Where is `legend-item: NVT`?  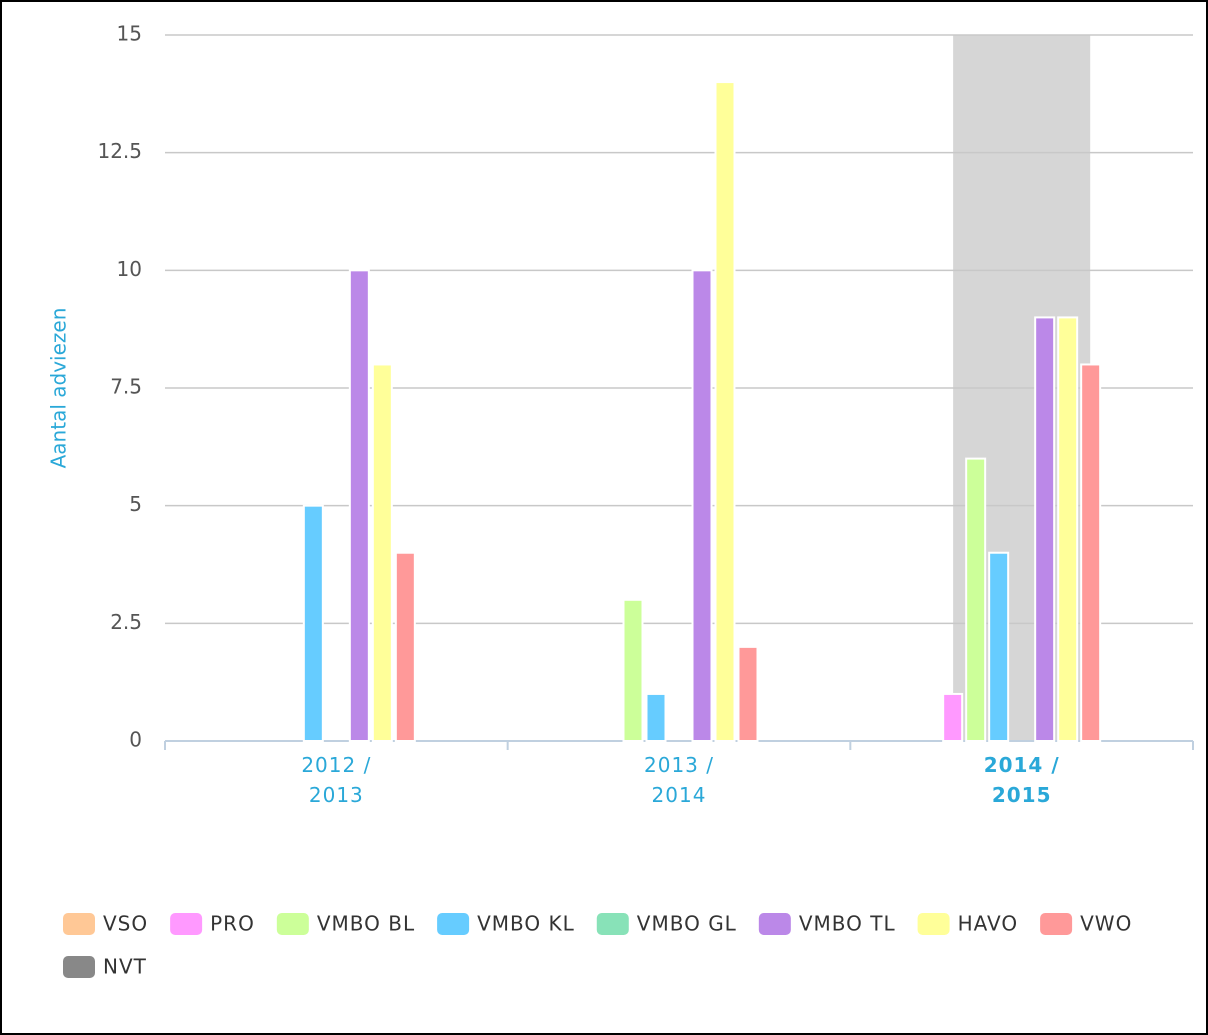 legend-item: NVT is located at coordinates (105, 967).